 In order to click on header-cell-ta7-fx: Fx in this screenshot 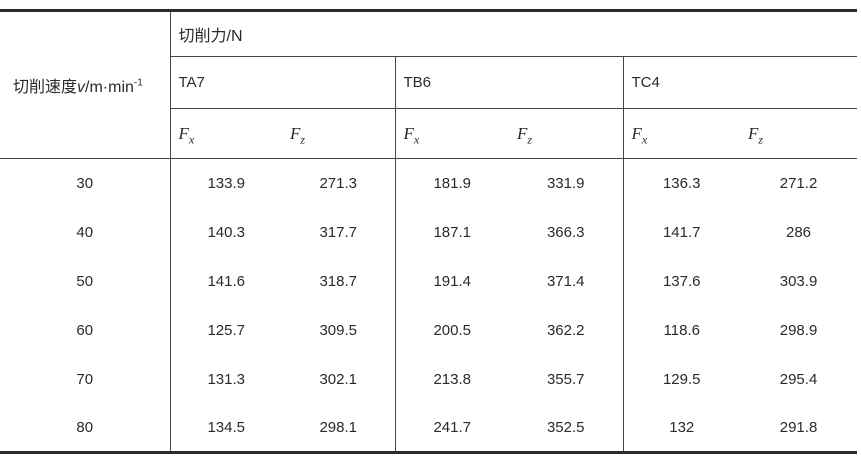, I will do `click(226, 133)`.